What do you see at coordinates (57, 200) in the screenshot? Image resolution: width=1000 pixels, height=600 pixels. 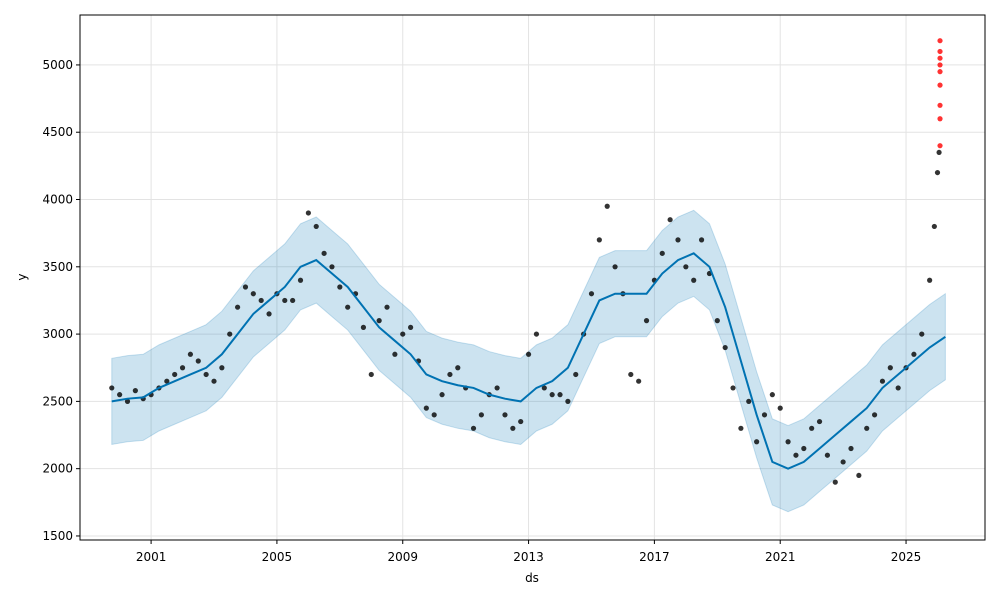 I see `y-tick-label: 4000` at bounding box center [57, 200].